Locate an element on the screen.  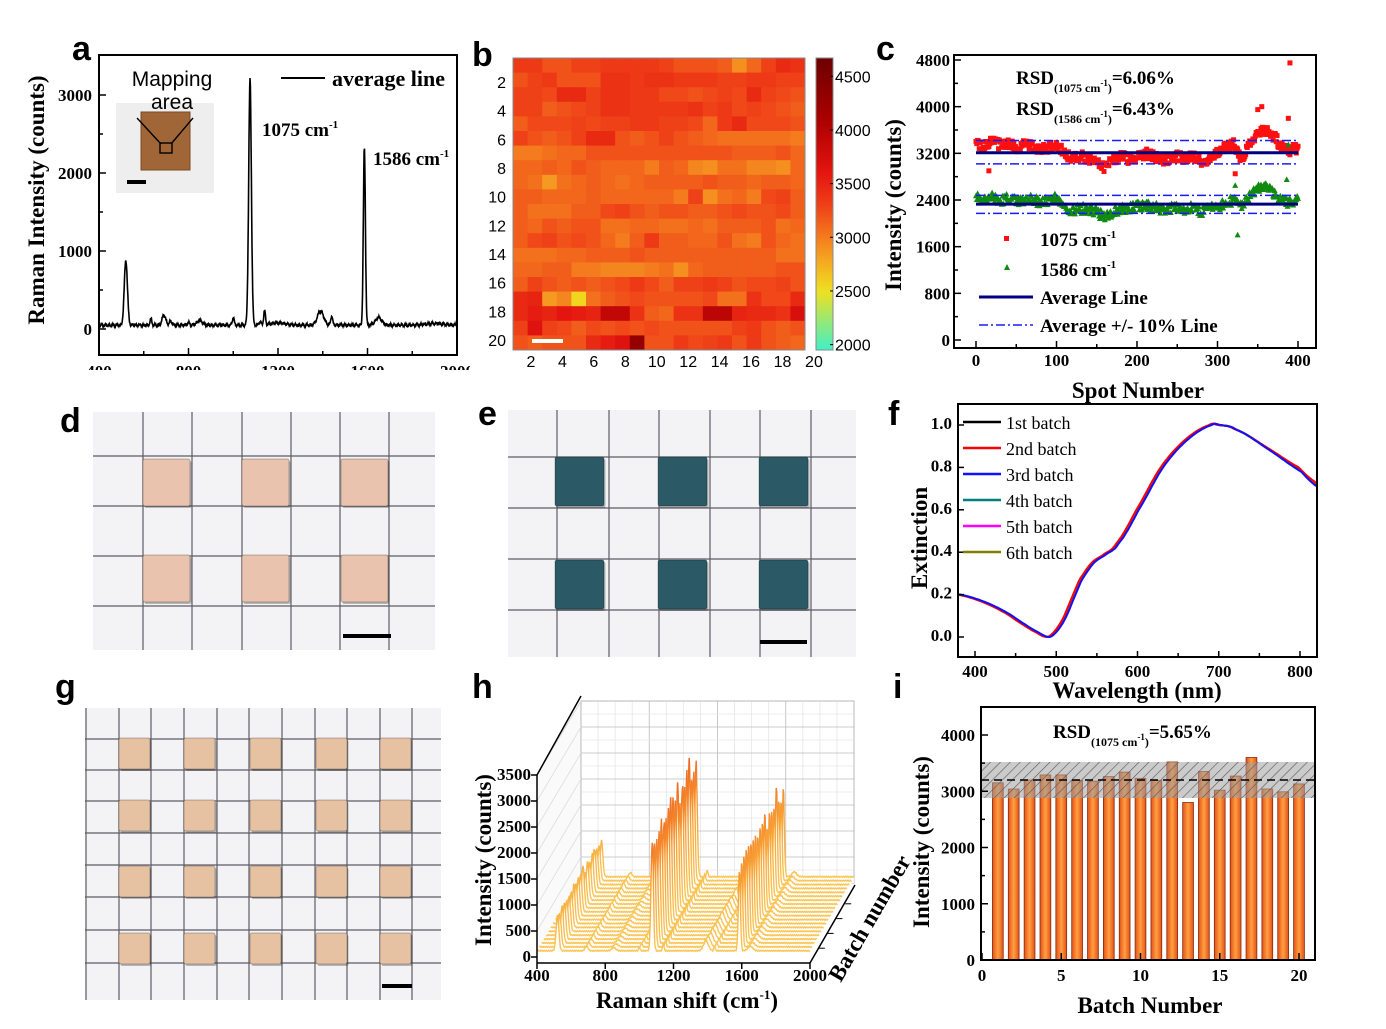
y-tick-label: 3000 is located at coordinates (75, 95).